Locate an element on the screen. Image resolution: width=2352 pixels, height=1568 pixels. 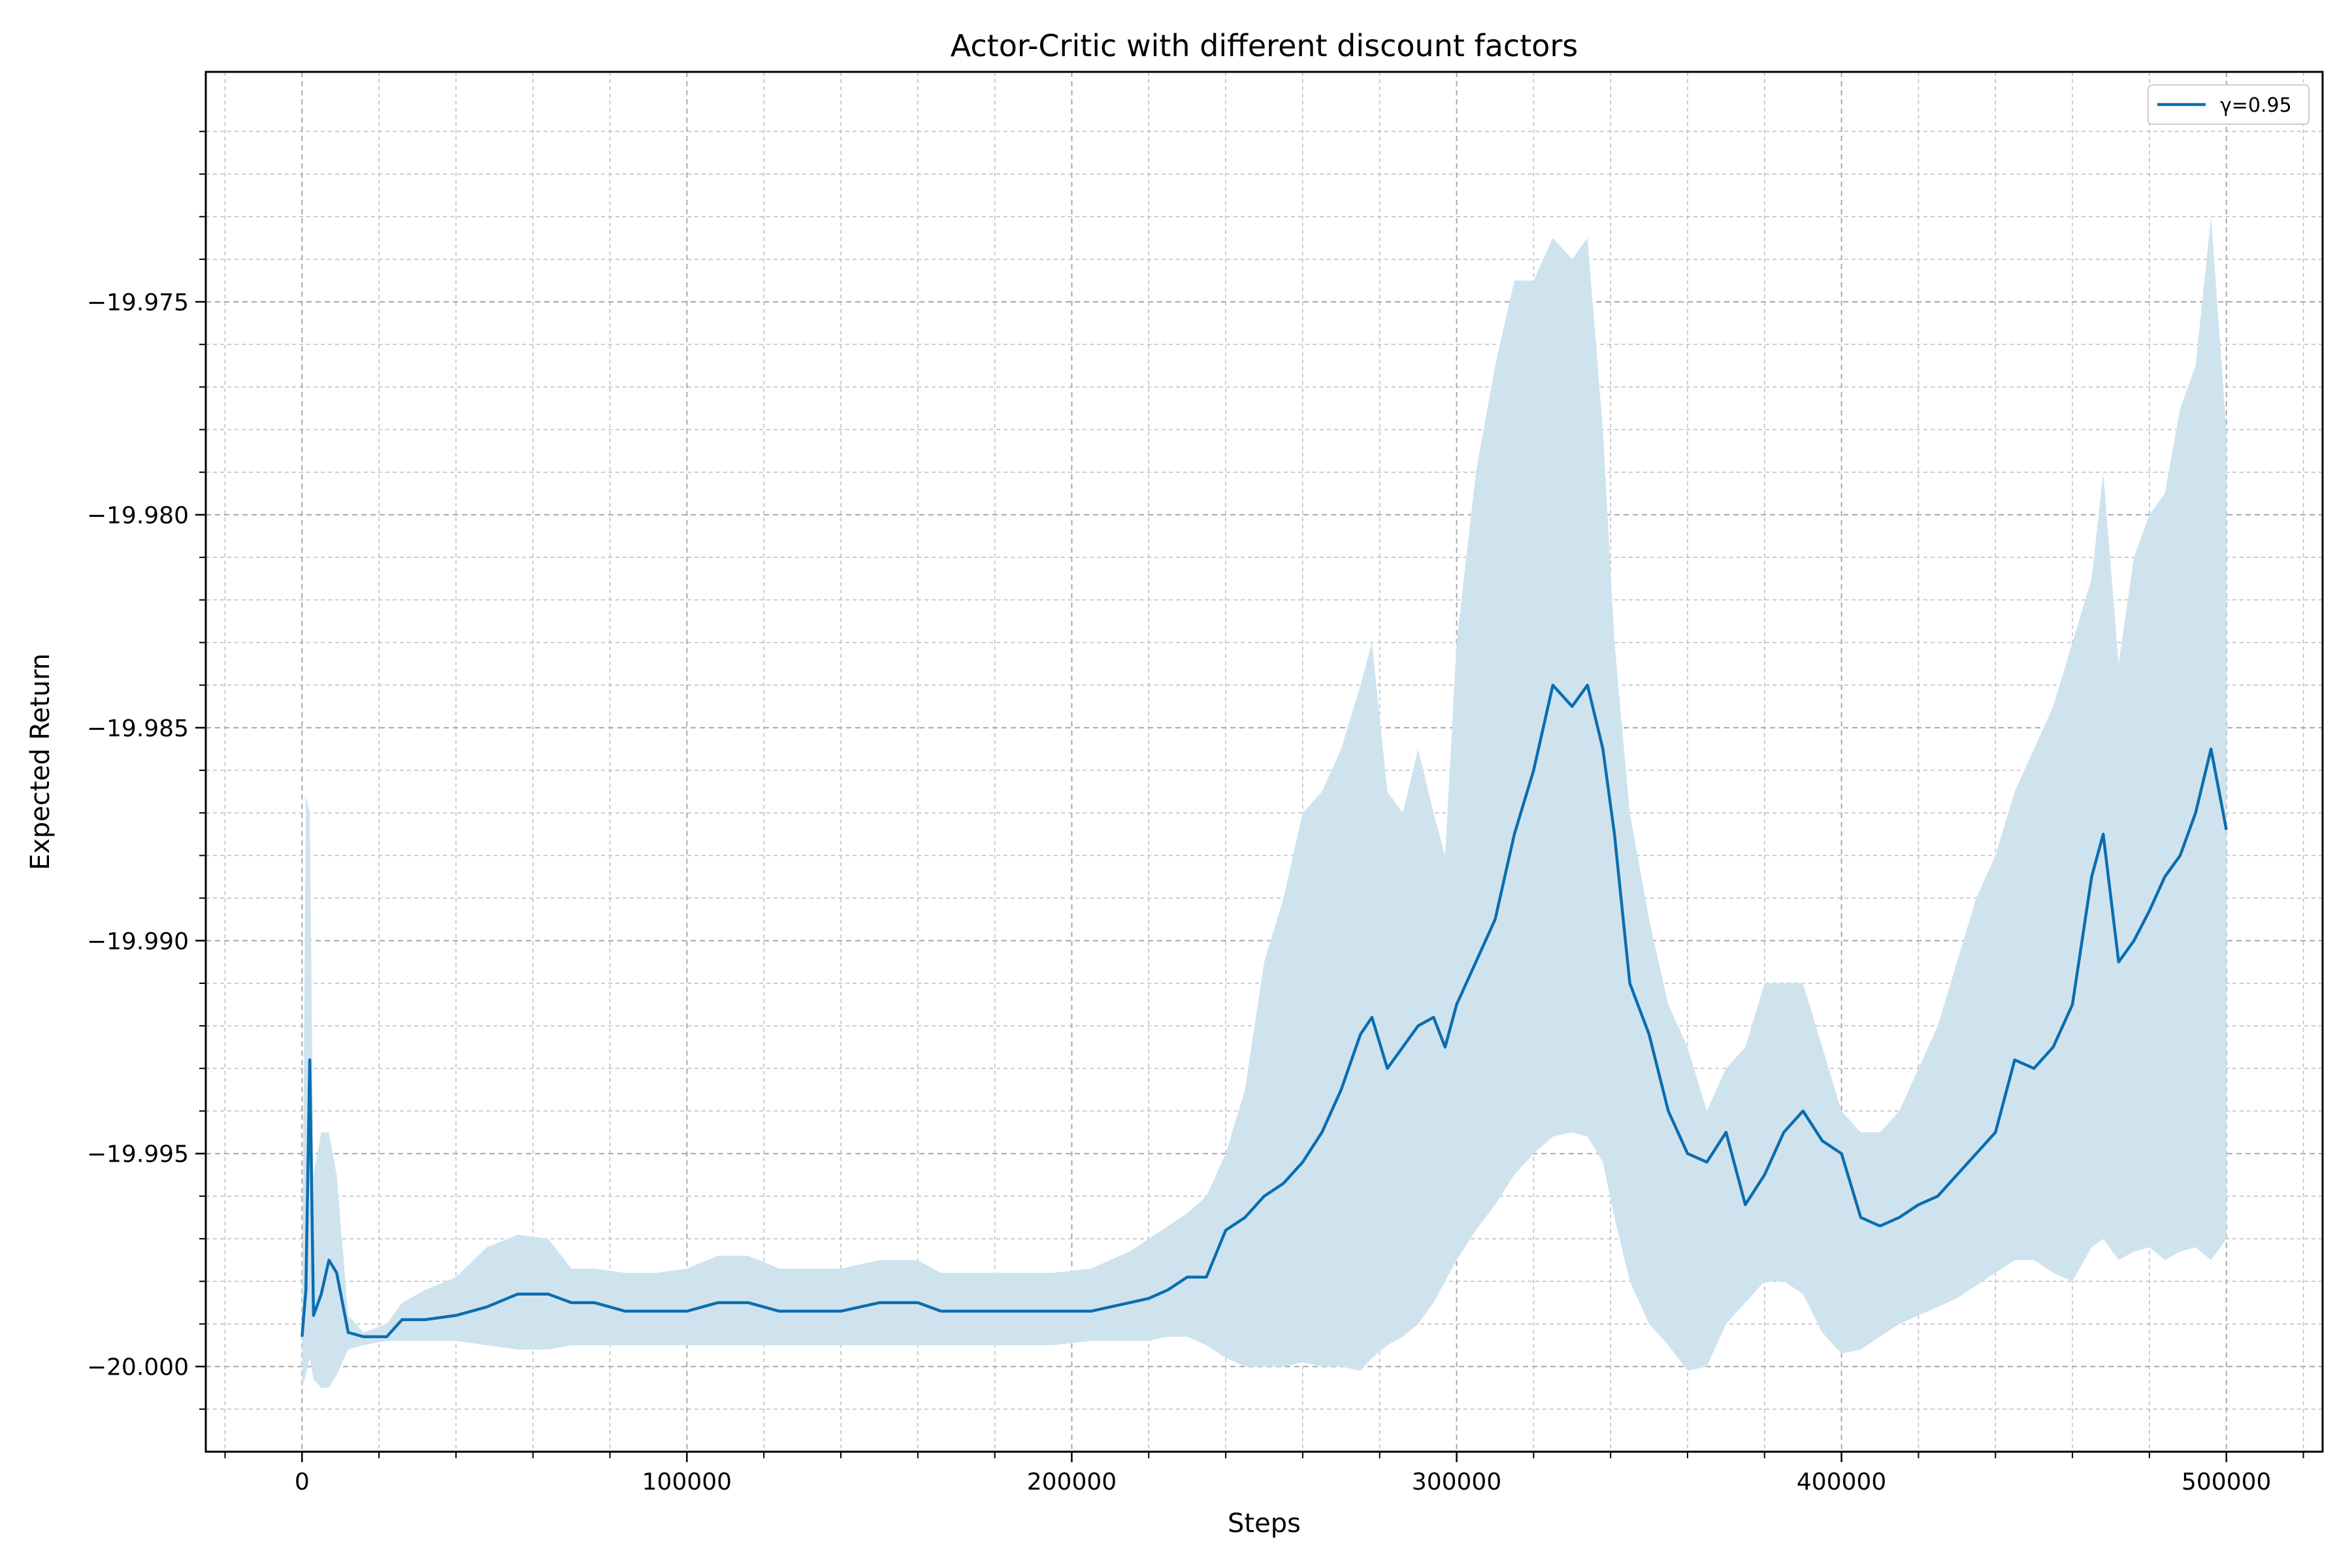
x-tick-label: 300000 is located at coordinates (1456, 1482).